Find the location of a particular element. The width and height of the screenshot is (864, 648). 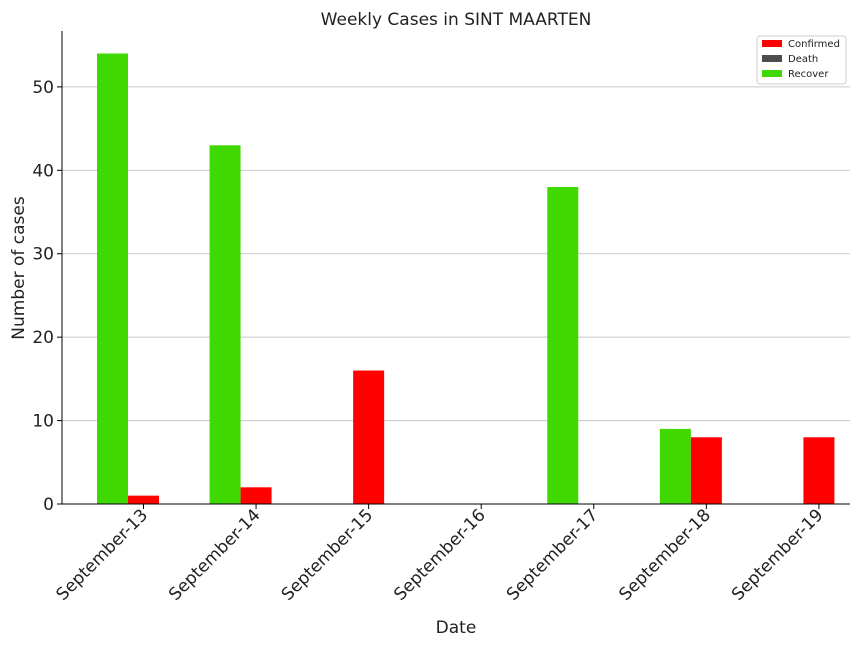

x-tick-label: September-18 is located at coordinates (664, 554).